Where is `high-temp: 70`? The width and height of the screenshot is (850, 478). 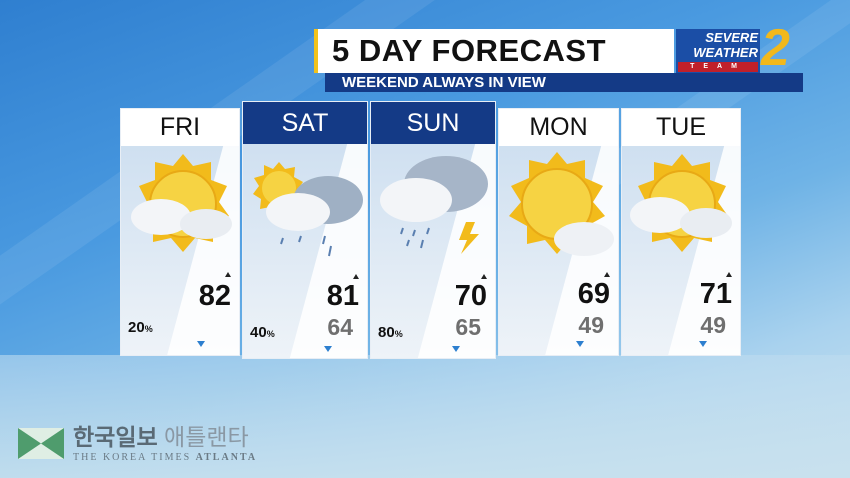
high-temp: 70 is located at coordinates (470, 296).